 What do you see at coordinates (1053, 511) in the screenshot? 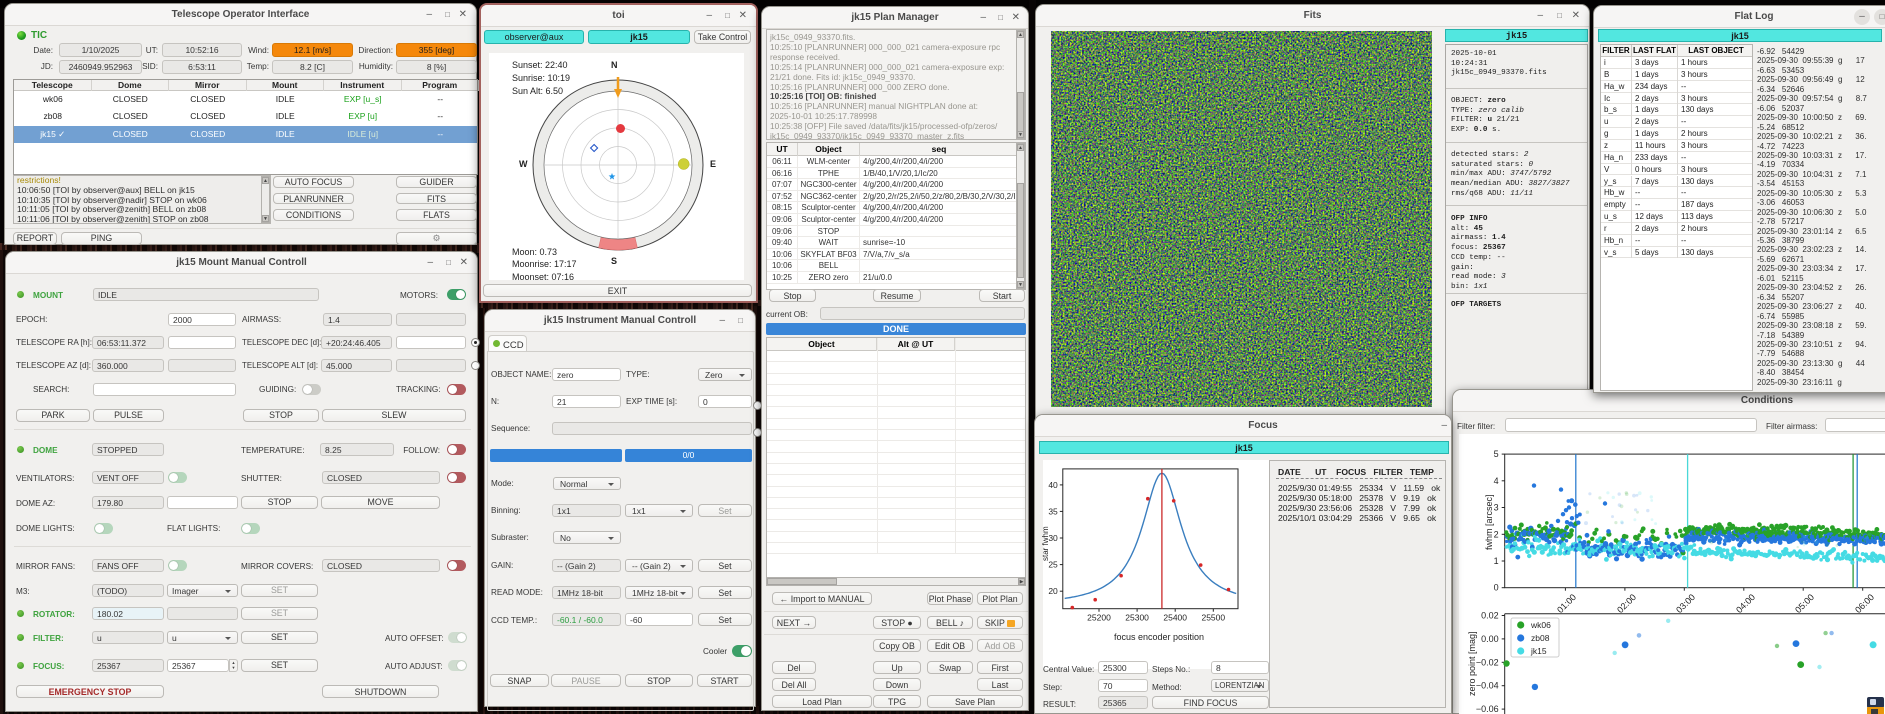
I see `svg-text: 35` at bounding box center [1053, 511].